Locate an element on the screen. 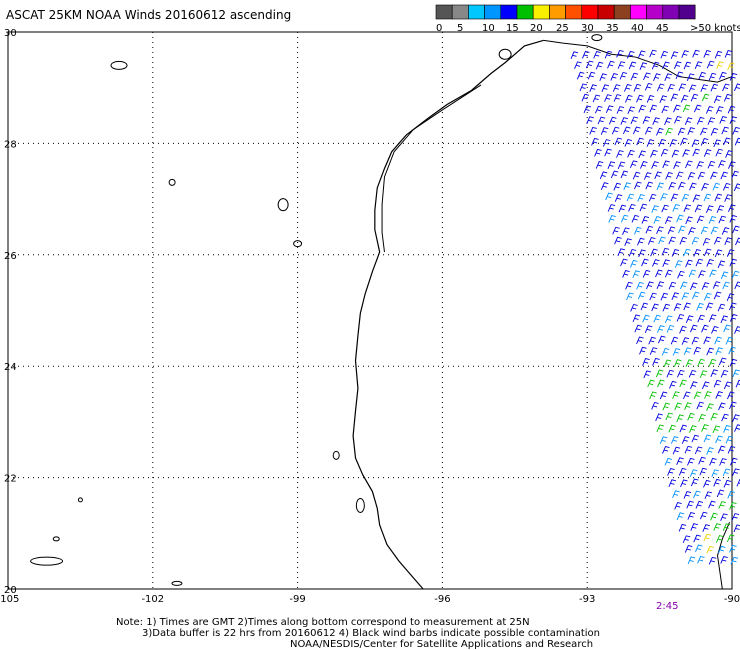 The height and width of the screenshot is (650, 740). map-title: ASCAT 25KM NOAA Winds 20160612 ascending is located at coordinates (149, 15).